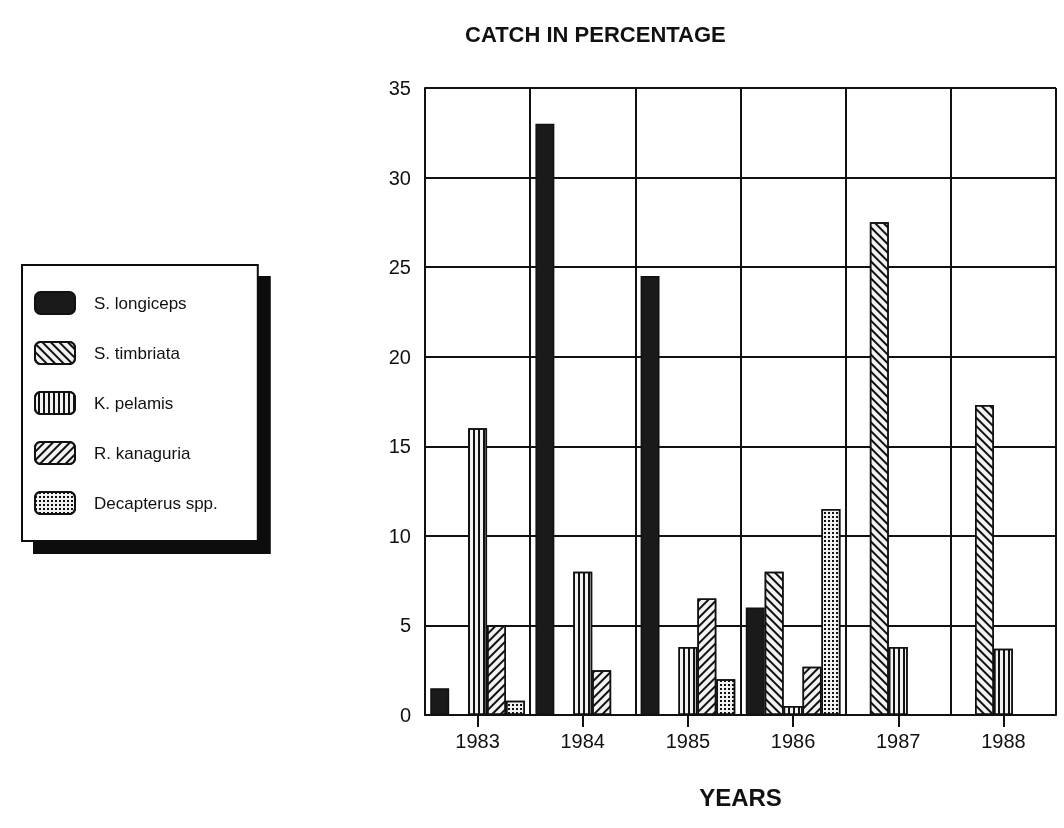 The width and height of the screenshot is (1064, 828). I want to click on x-tick-label: 1983, so click(477, 741).